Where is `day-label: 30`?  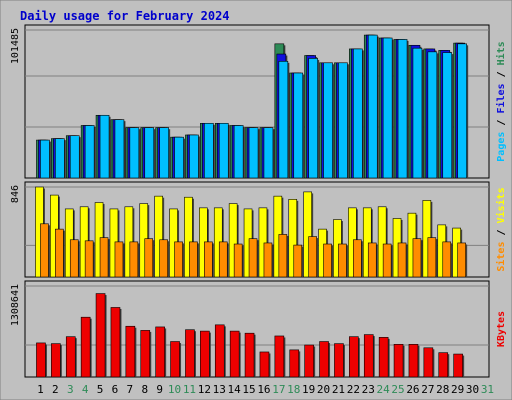
day-label: 30 is located at coordinates (472, 389).